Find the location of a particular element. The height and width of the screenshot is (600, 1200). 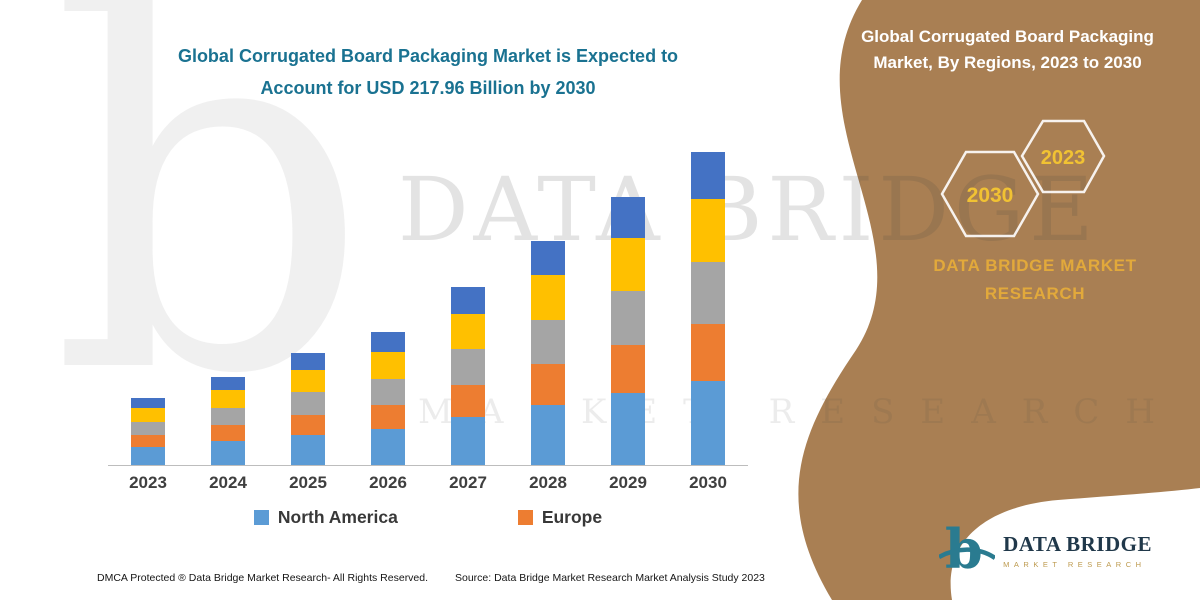

hexagon-badges: 2030 2023 is located at coordinates (1023, 178).